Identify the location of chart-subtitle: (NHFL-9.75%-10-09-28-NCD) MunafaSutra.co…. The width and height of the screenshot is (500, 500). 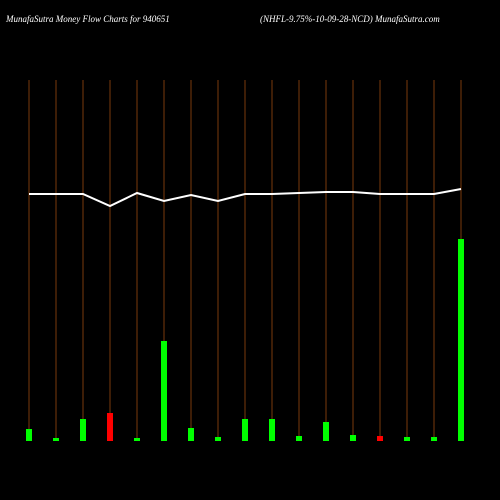
(350, 19).